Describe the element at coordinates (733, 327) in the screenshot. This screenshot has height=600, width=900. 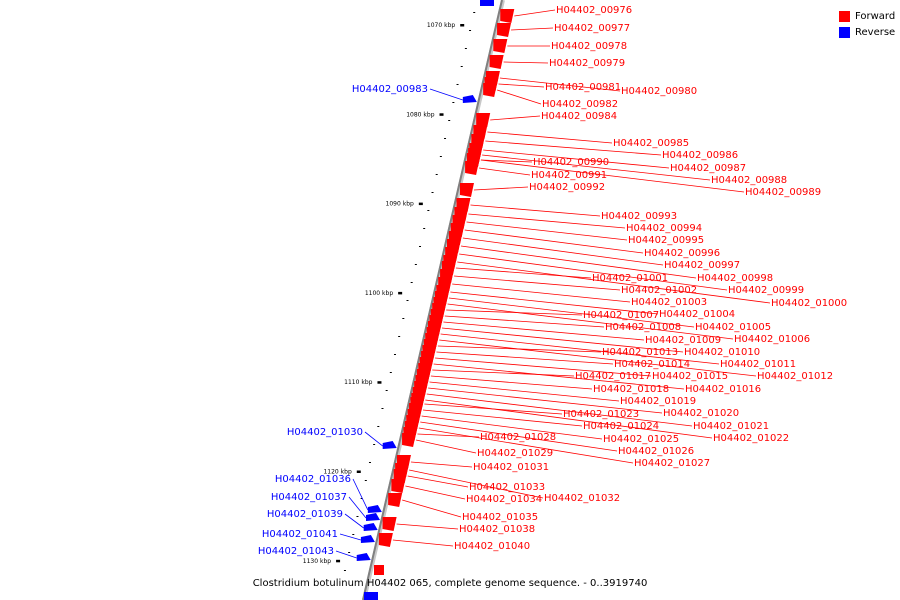
I see `gene-label: H04402_01005` at that location.